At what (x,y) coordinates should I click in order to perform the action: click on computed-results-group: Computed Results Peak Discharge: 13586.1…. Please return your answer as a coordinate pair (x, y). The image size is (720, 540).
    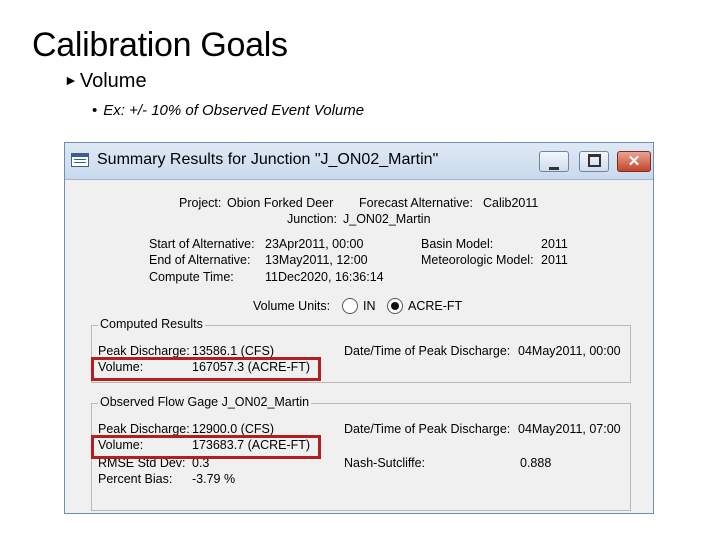
    Looking at the image, I should click on (361, 350).